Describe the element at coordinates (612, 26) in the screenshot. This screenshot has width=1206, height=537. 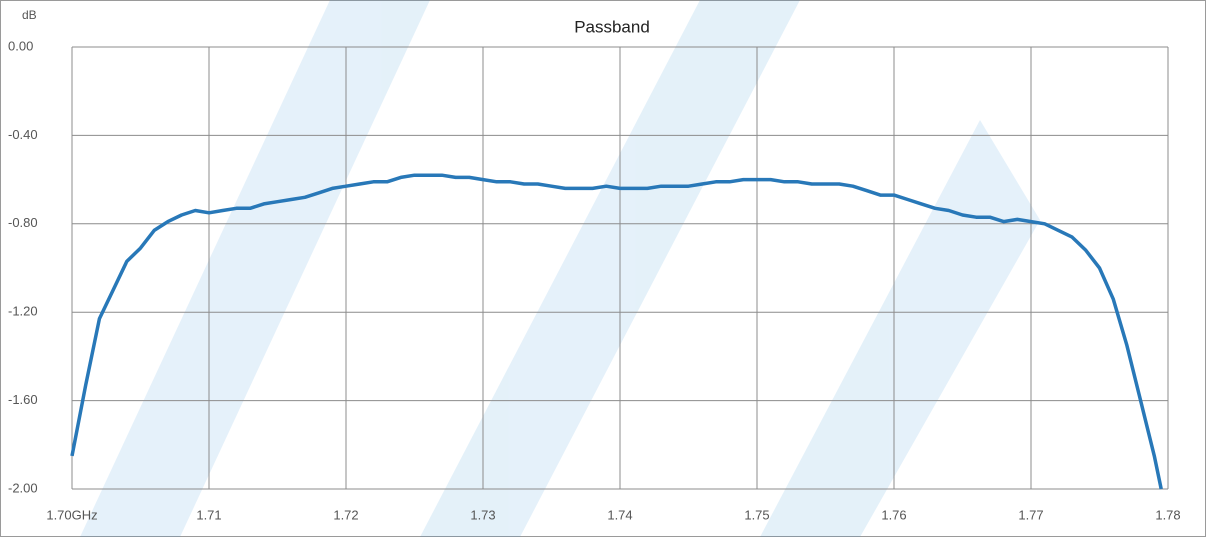
I see `chart-title: Passband` at that location.